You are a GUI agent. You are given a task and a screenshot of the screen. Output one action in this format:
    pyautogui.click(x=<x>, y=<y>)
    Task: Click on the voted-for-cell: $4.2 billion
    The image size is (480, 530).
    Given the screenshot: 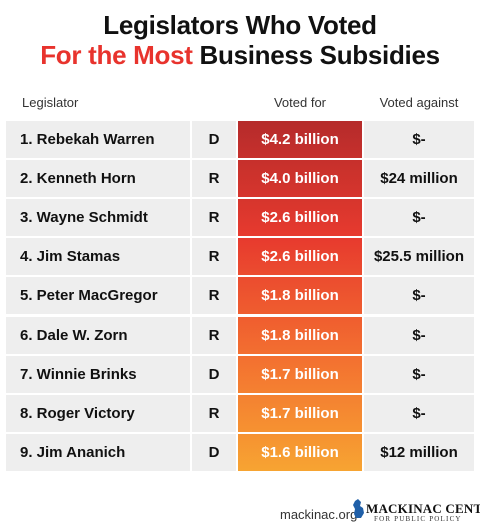 What is the action you would take?
    pyautogui.click(x=300, y=139)
    